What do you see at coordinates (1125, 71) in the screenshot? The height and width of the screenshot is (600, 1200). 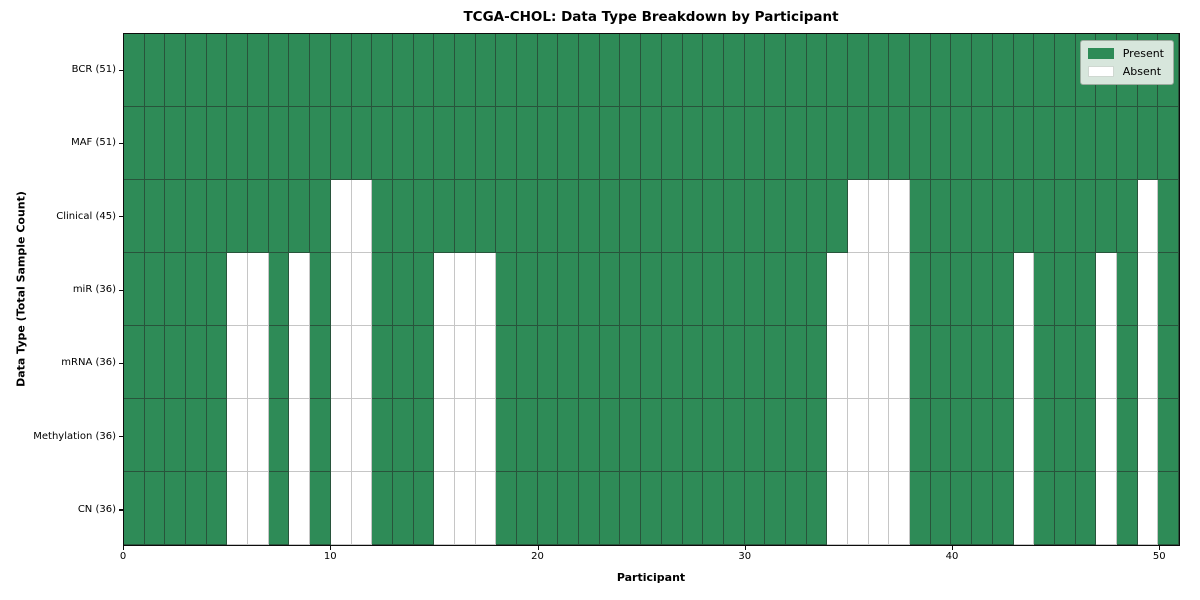 I see `legend-entry-absent: Absent` at bounding box center [1125, 71].